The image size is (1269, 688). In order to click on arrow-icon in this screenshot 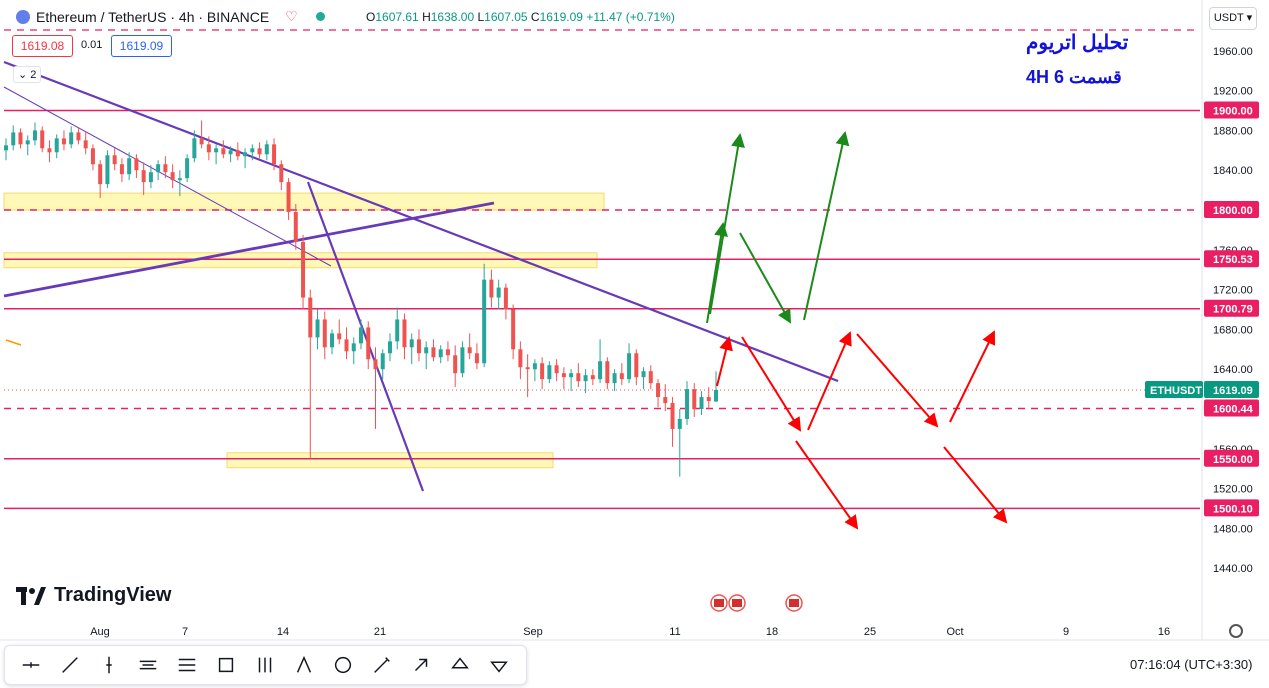, I will do `click(420, 665)`.